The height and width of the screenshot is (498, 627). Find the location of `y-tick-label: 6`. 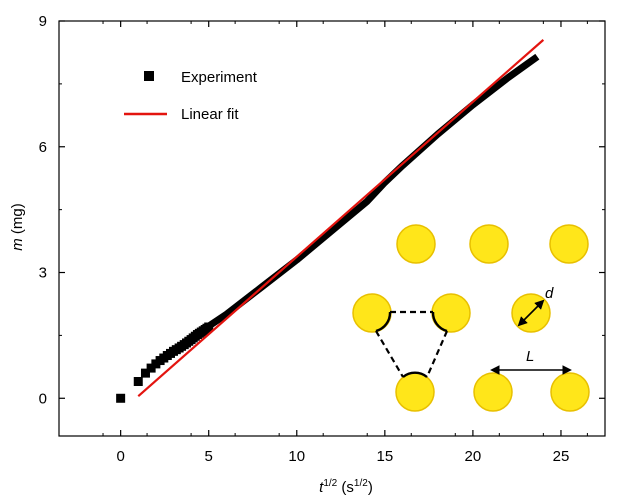

y-tick-label: 6 is located at coordinates (43, 147).